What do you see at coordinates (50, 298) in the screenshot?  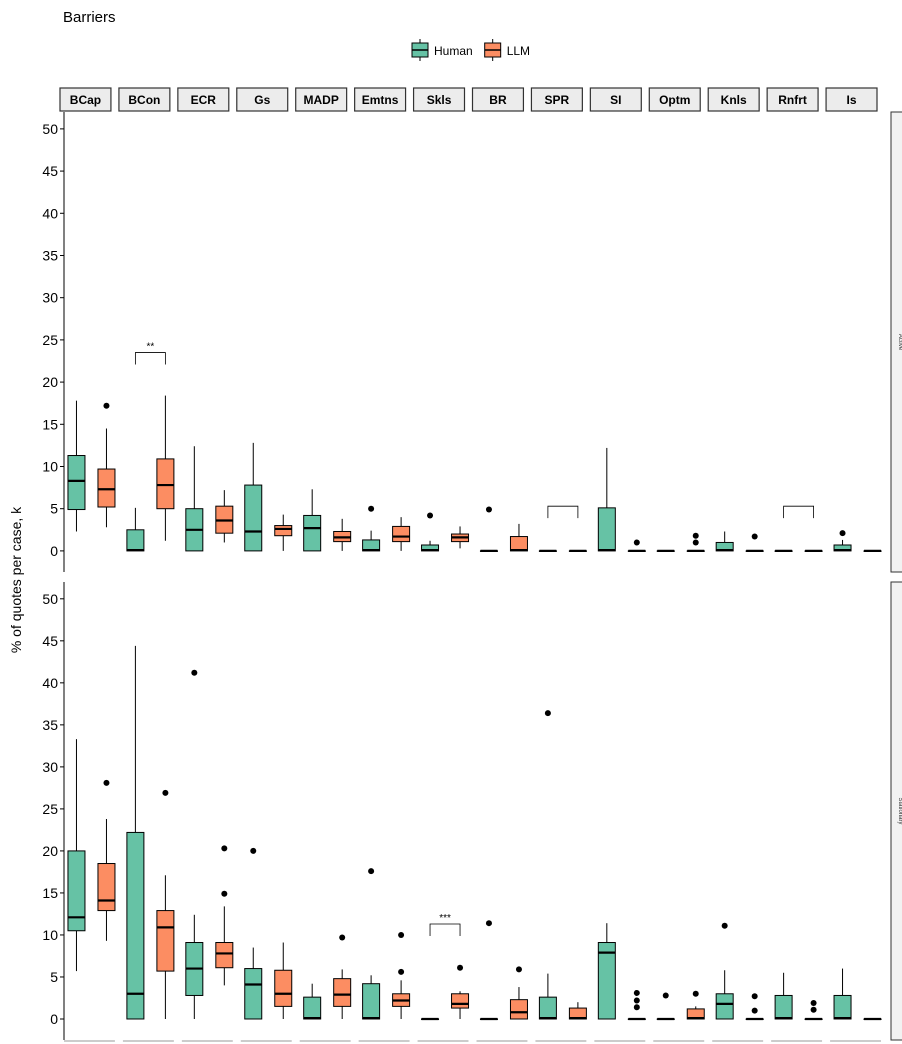 I see `y-tick-label: 30` at bounding box center [50, 298].